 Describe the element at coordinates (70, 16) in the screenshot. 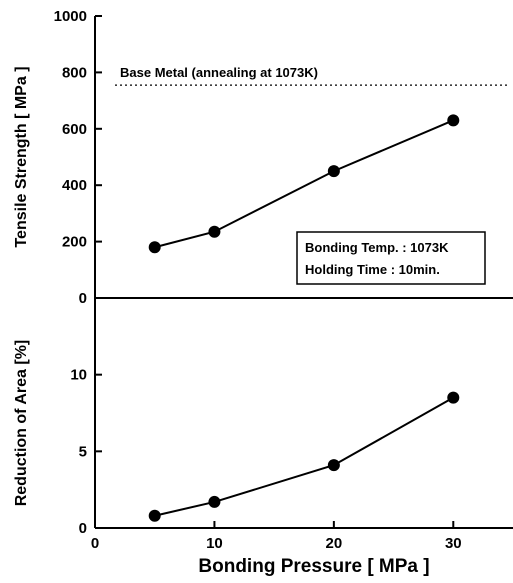

I see `y-tick-label: 1000` at that location.